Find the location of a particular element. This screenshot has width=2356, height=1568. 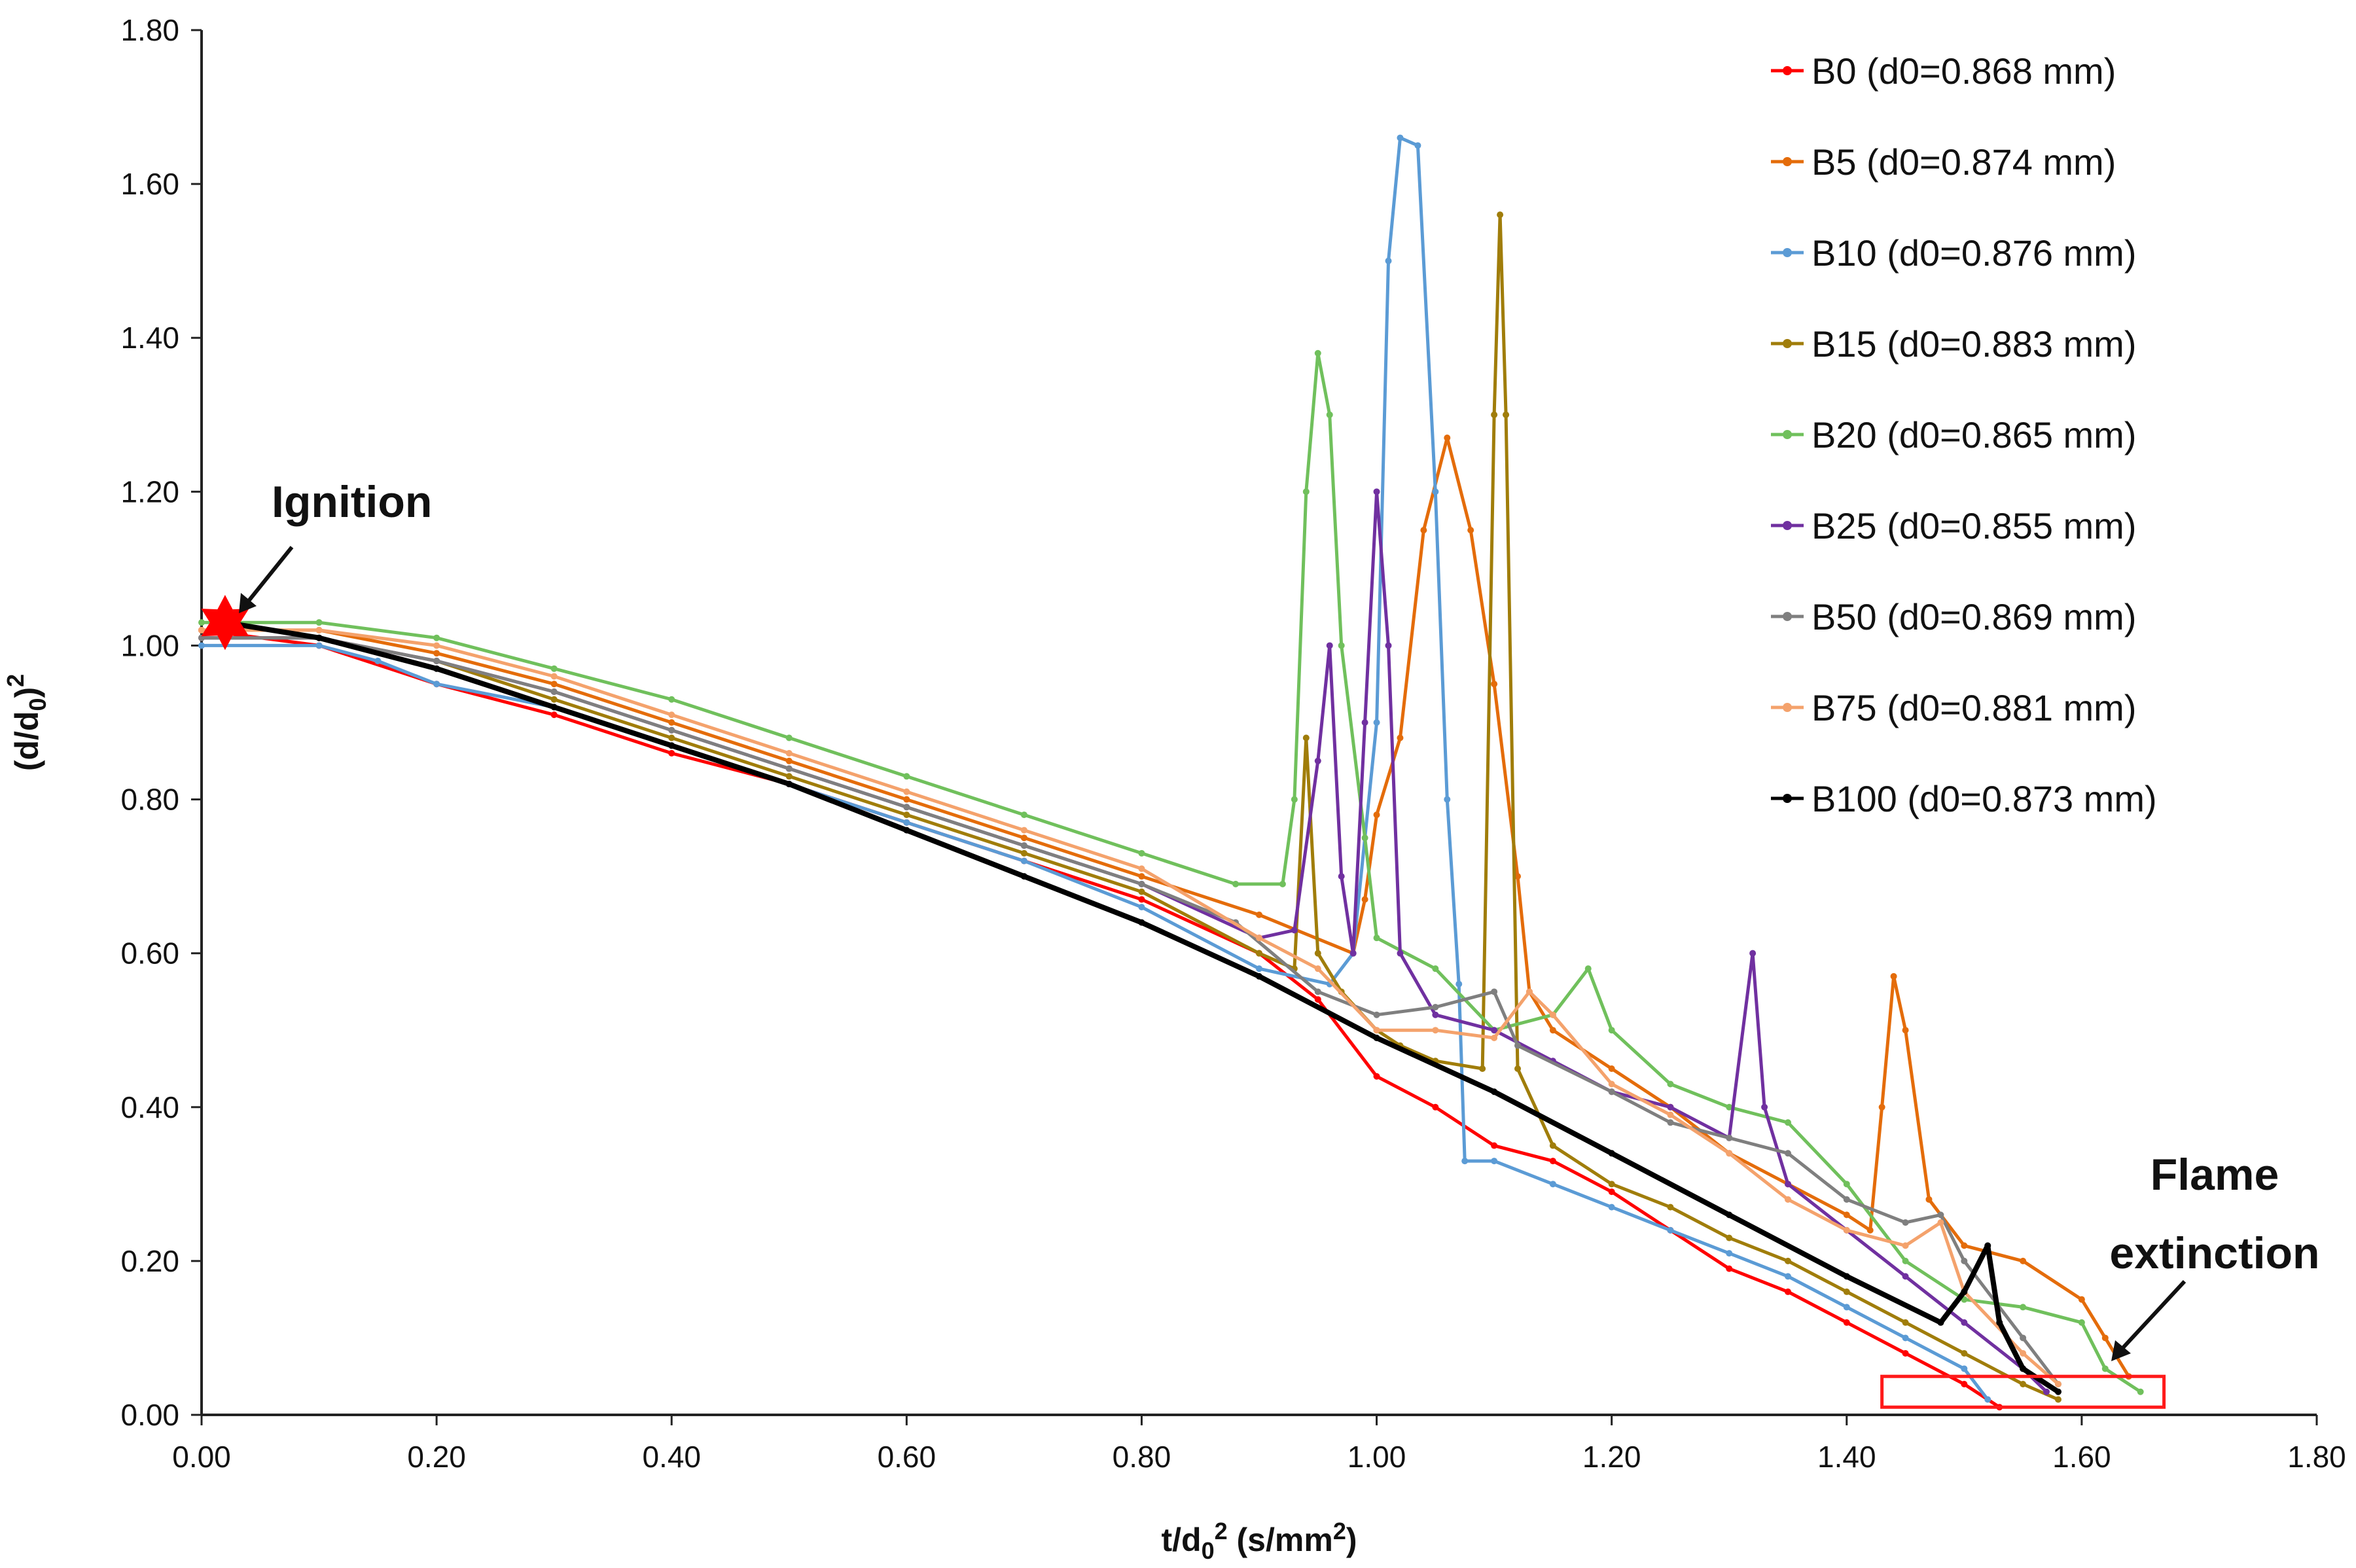

x-tick-label: 0.80 is located at coordinates (1142, 1457).